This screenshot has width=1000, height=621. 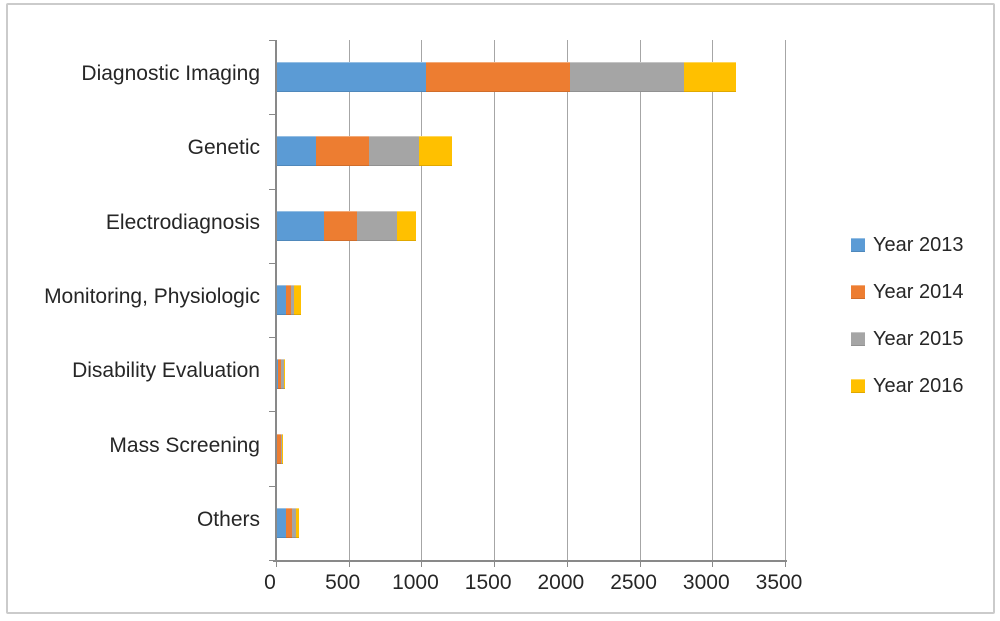 What do you see at coordinates (918, 385) in the screenshot?
I see `legend-label: Year 2016` at bounding box center [918, 385].